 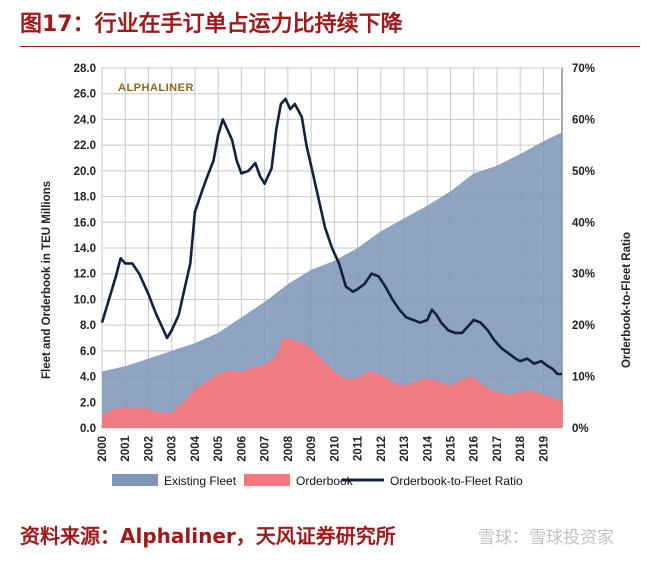 I want to click on orderbook-area, so click(x=332, y=383).